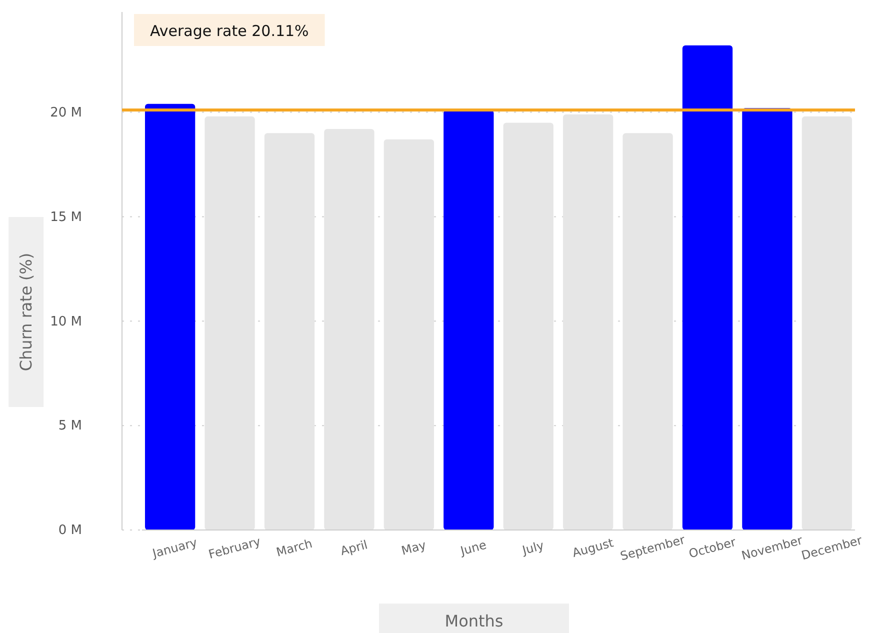 The height and width of the screenshot is (633, 883). What do you see at coordinates (234, 548) in the screenshot?
I see `x-tick-label: February` at bounding box center [234, 548].